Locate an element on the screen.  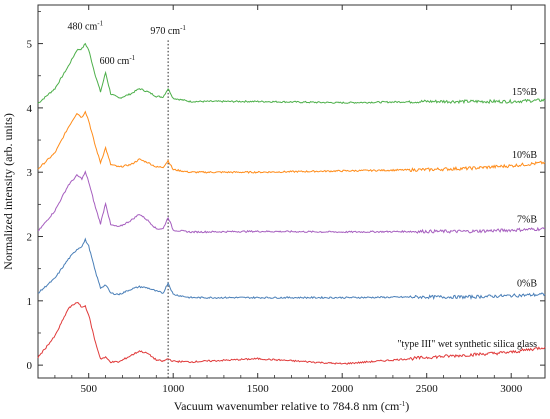
y-tick-label-4: 4 is located at coordinates (30, 109).